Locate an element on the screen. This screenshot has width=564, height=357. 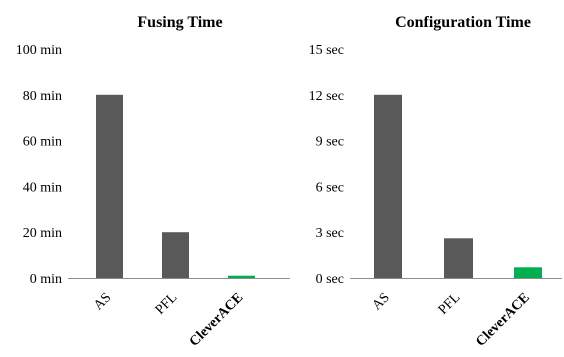
y-tick-label: 9 sec is located at coordinates (330, 142).